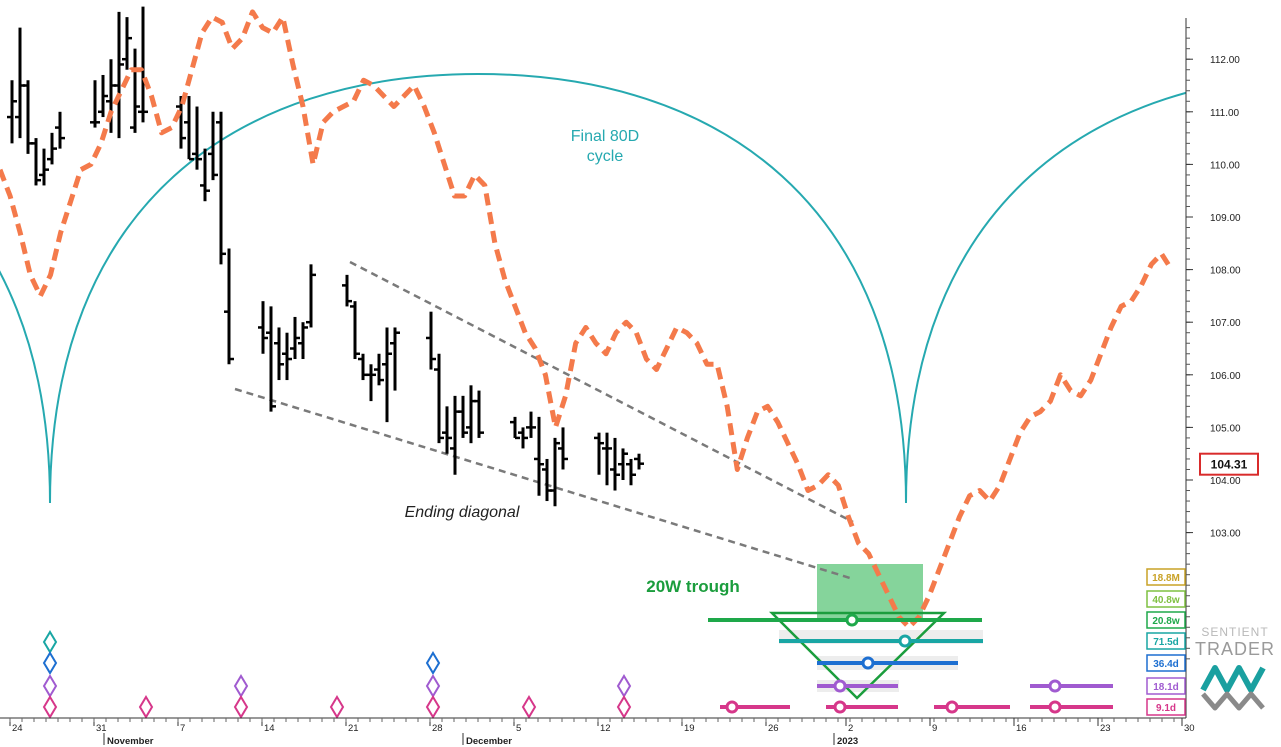 Image resolution: width=1281 pixels, height=747 pixels. I want to click on x-tick-label: 31, so click(101, 728).